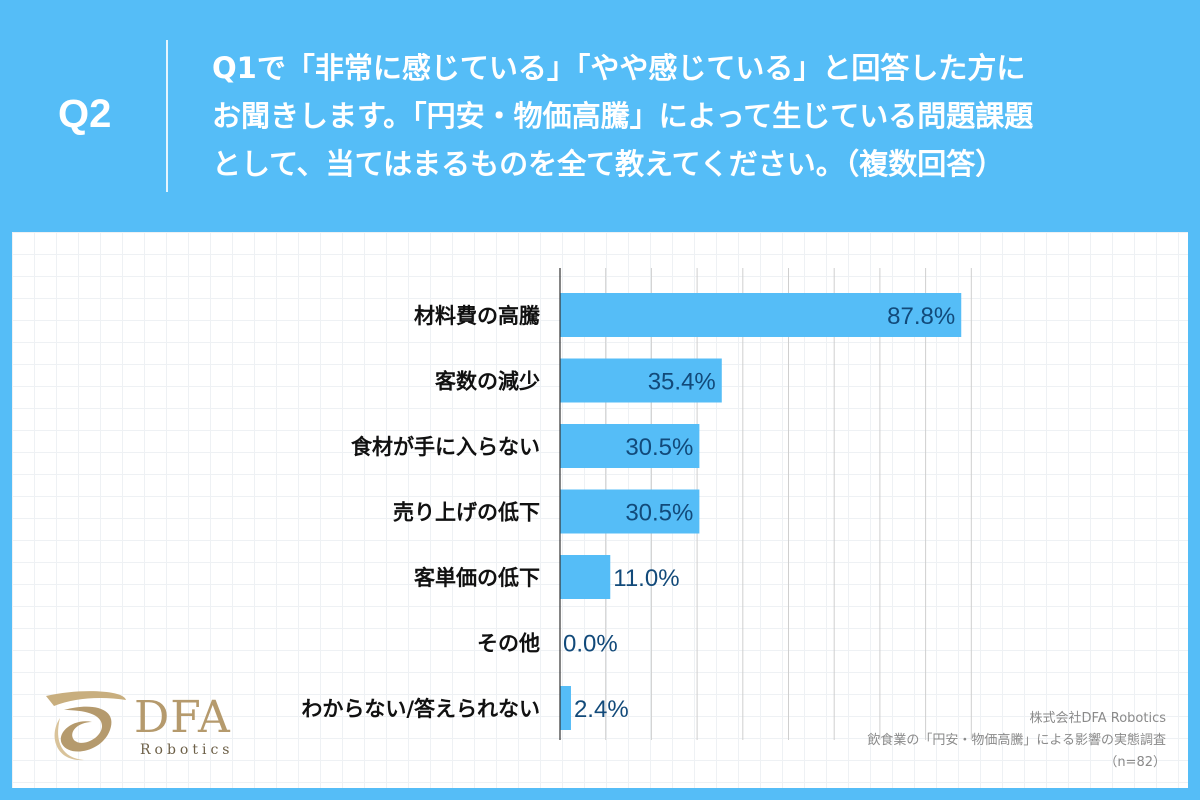 The height and width of the screenshot is (800, 1200). Describe the element at coordinates (682, 382) in the screenshot. I see `data-label: 35.4%` at that location.